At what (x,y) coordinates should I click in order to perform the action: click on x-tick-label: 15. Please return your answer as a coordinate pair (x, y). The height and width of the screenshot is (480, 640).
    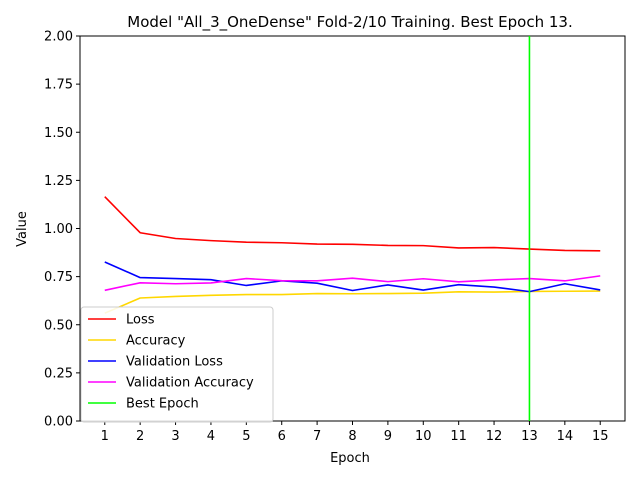
    Looking at the image, I should click on (600, 436).